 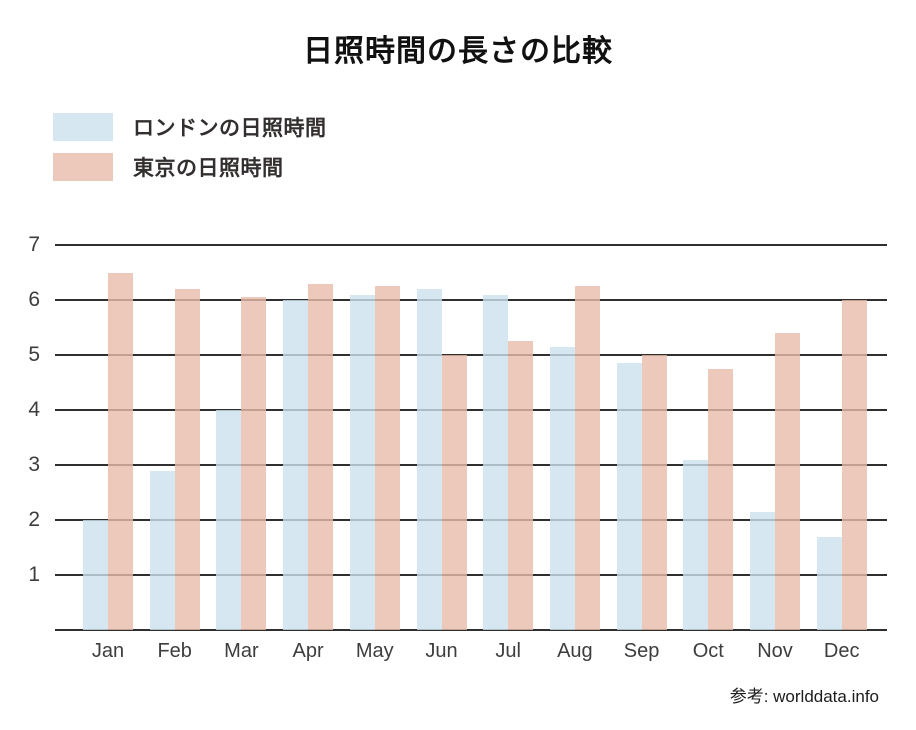 What do you see at coordinates (458, 51) in the screenshot?
I see `chart-title: 日照時間の長さの比較` at bounding box center [458, 51].